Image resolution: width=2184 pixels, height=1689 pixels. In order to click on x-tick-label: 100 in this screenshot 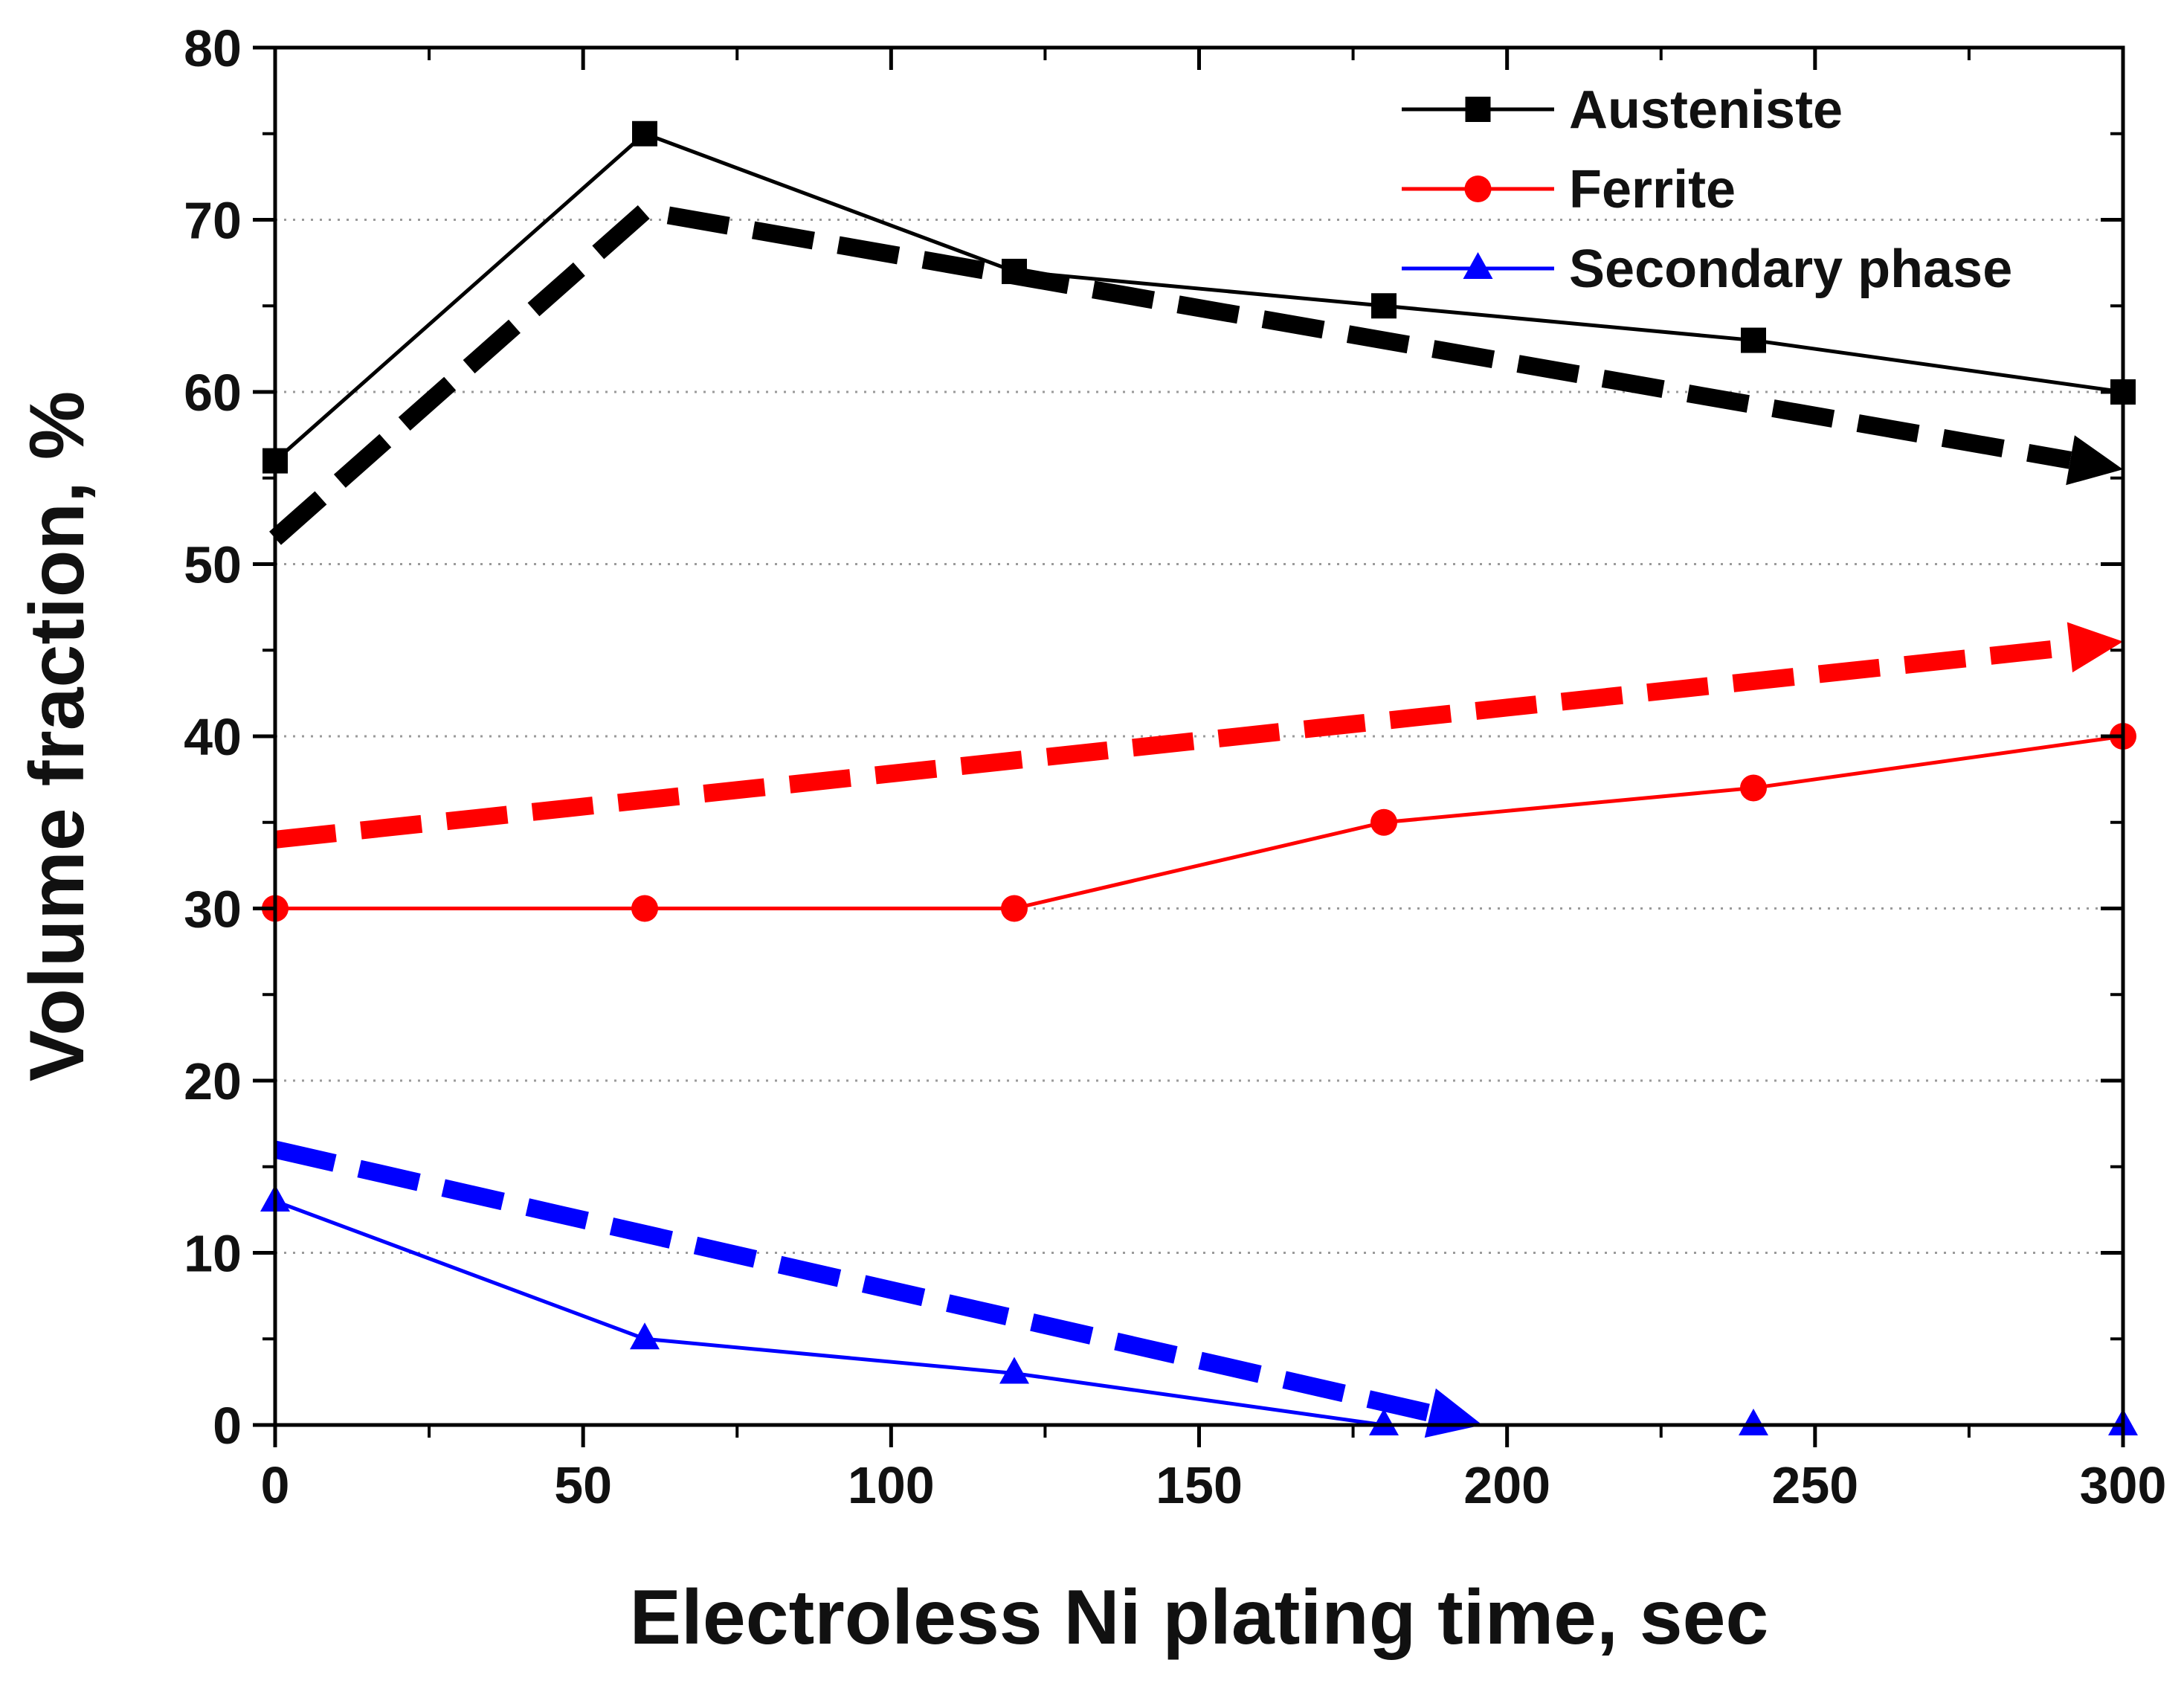, I will do `click(891, 1485)`.